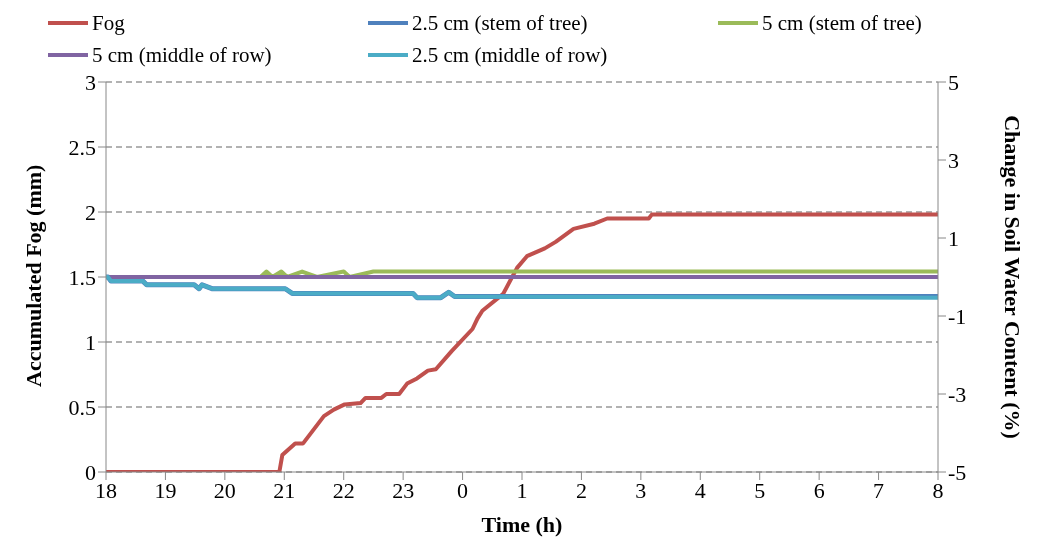  Describe the element at coordinates (82, 147) in the screenshot. I see `y-tick-label: 2.5` at that location.